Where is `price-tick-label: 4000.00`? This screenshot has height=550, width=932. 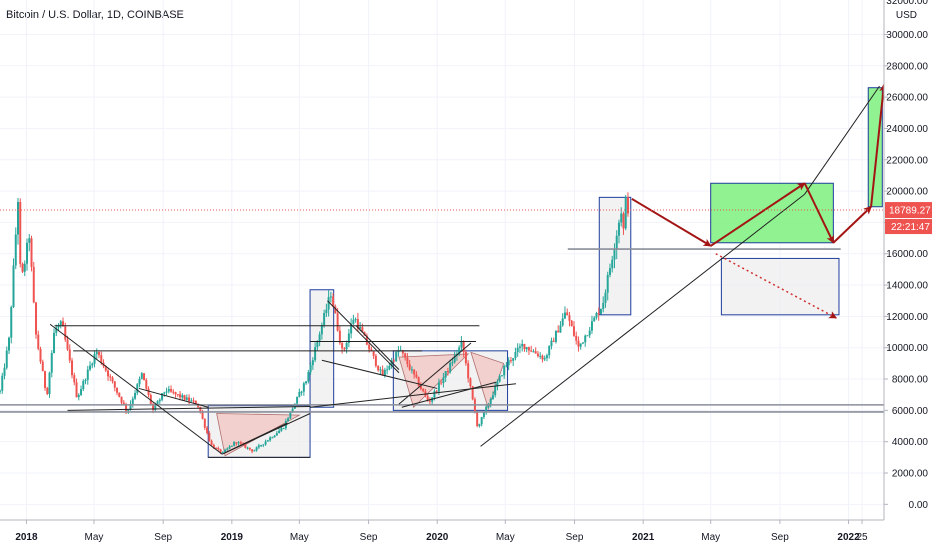
price-tick-label: 4000.00 is located at coordinates (910, 442).